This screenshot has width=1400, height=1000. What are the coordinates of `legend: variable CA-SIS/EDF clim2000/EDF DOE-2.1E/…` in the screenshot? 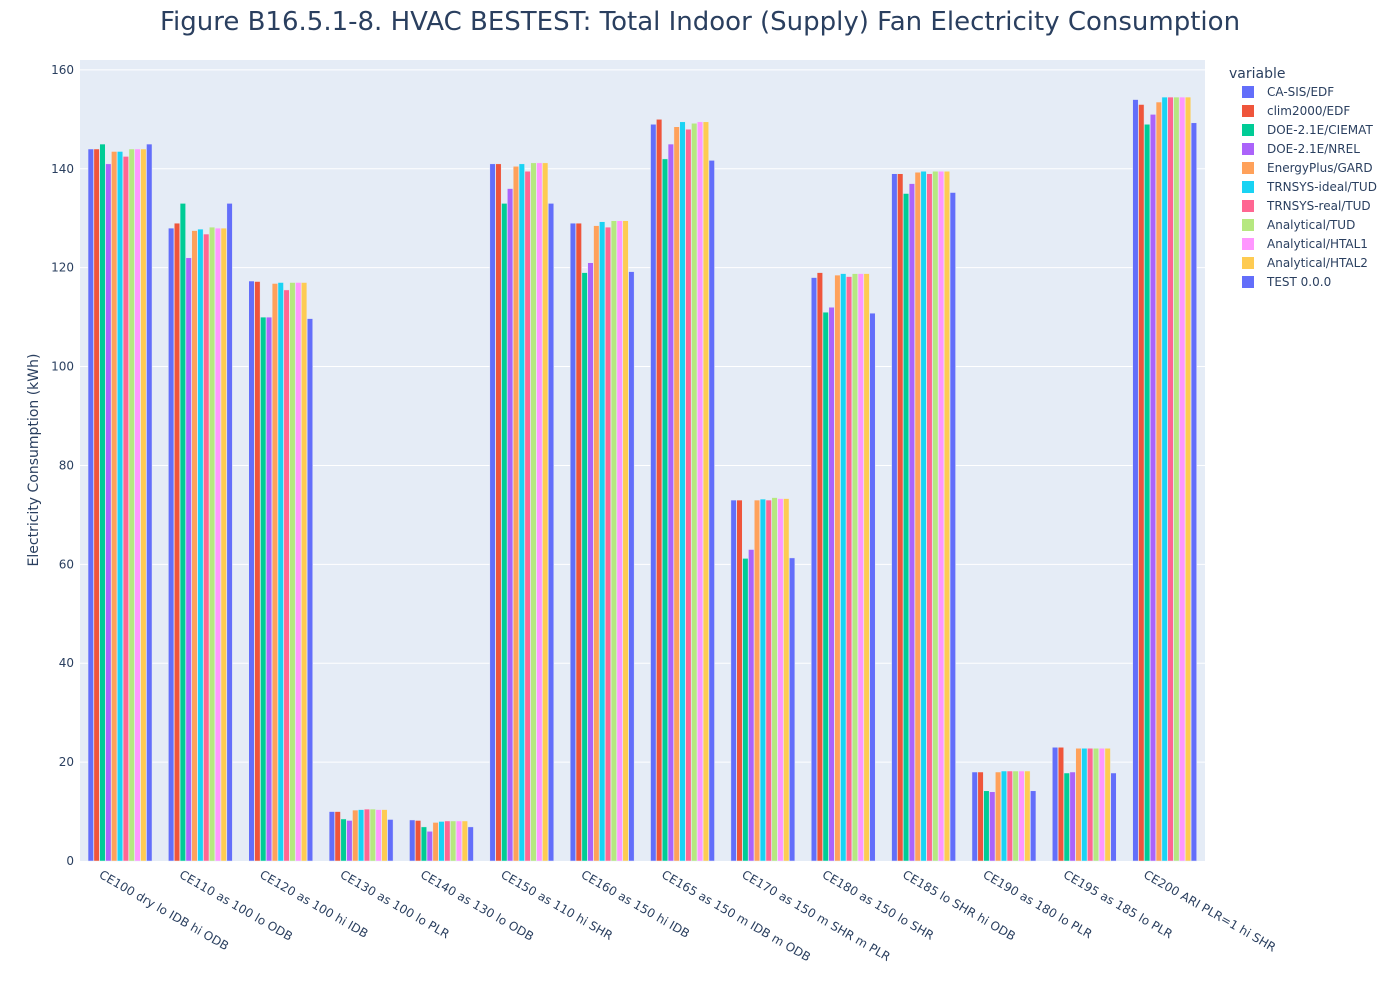 It's located at (1303, 177).